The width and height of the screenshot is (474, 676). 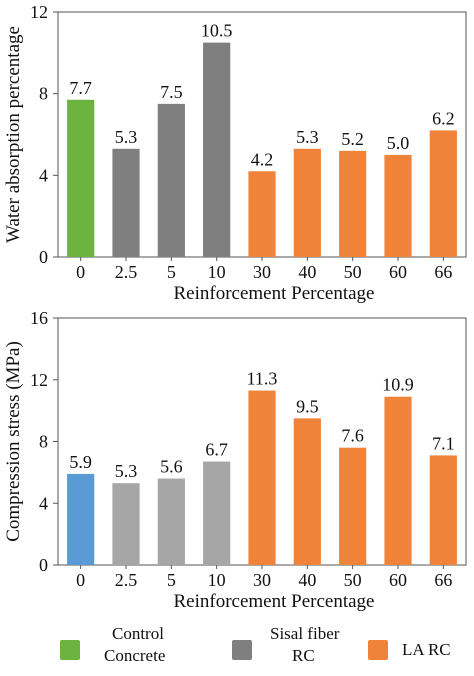 What do you see at coordinates (135, 655) in the screenshot?
I see `legend-label-control-line2: Concrete` at bounding box center [135, 655].